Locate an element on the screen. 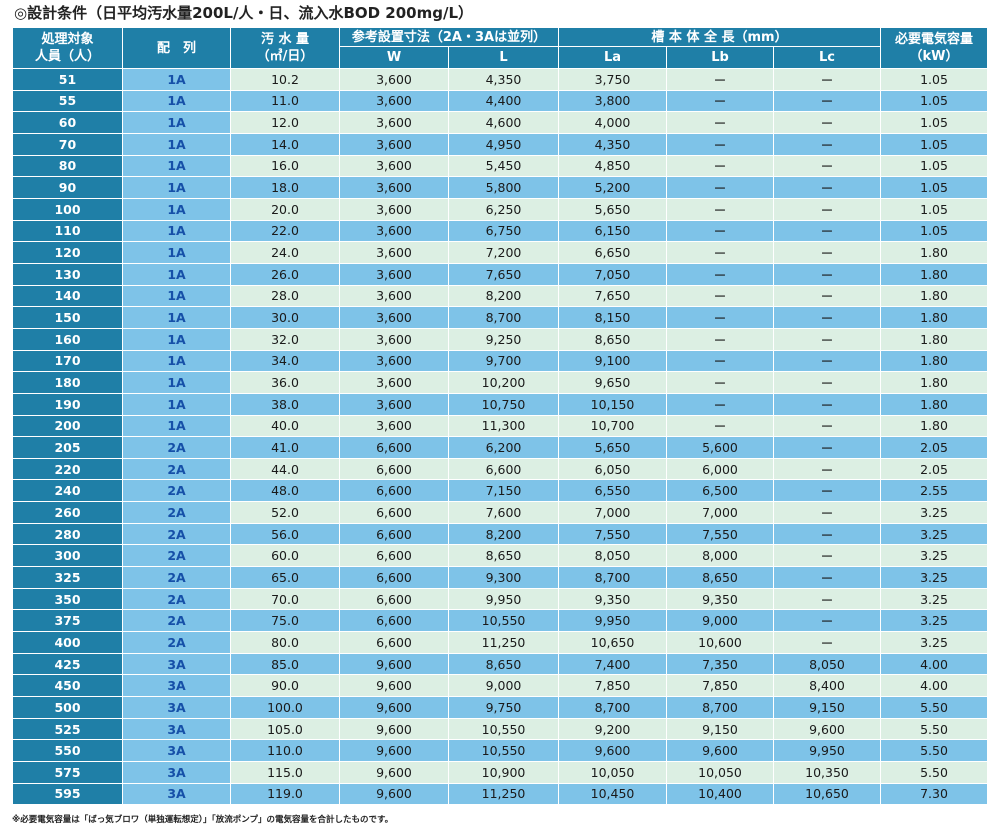  people-cell: 51 is located at coordinates (67, 79).